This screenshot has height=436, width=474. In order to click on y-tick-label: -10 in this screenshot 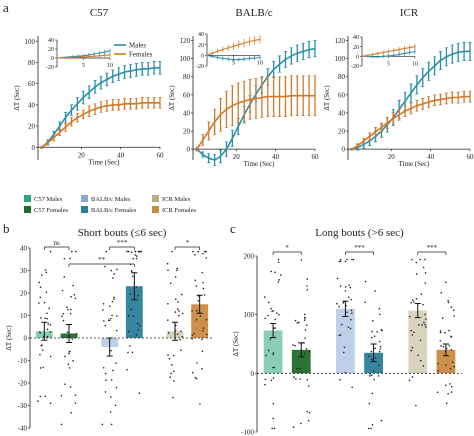, I will do `click(23, 361)`.